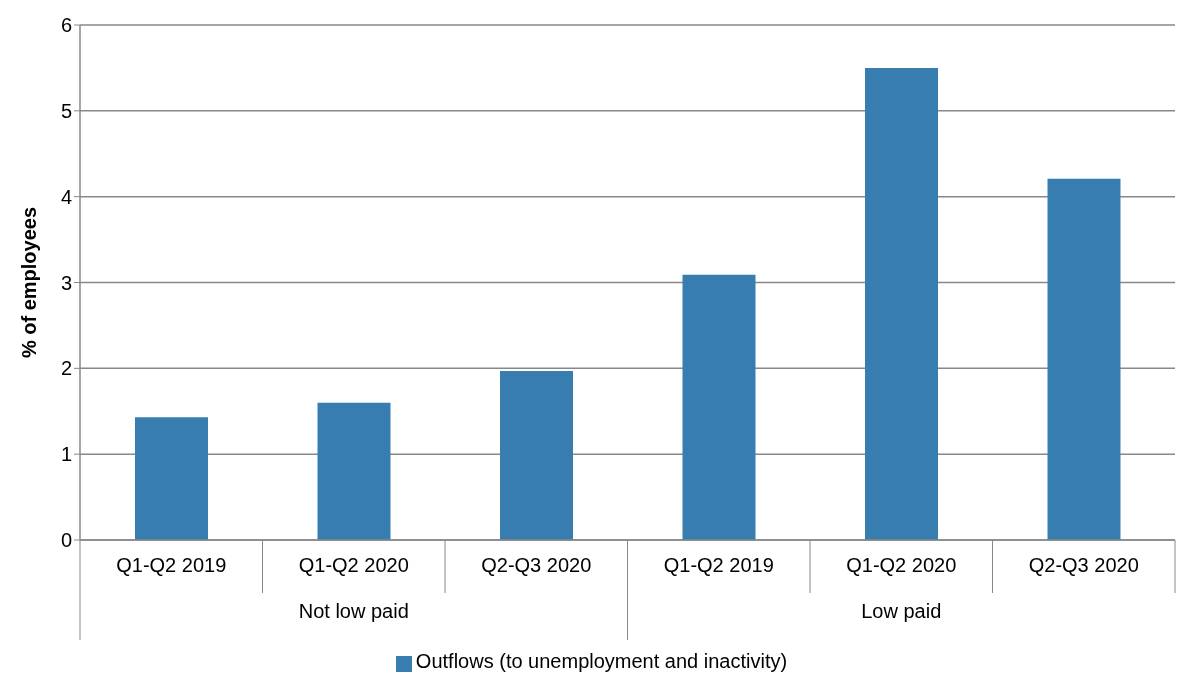 This screenshot has height=691, width=1187. What do you see at coordinates (66, 25) in the screenshot?
I see `y-tick-label: 6` at bounding box center [66, 25].